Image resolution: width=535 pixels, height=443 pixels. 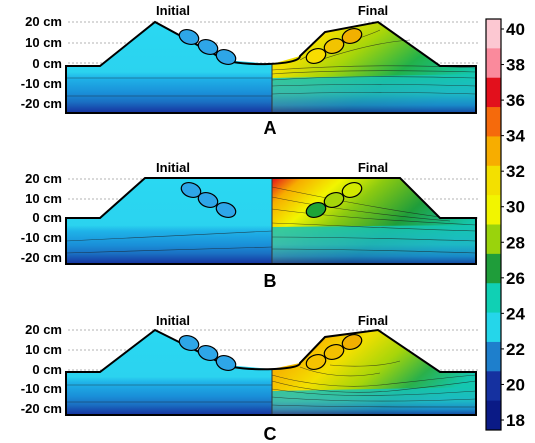 I want to click on initial-profile-a, so click(x=169, y=67).